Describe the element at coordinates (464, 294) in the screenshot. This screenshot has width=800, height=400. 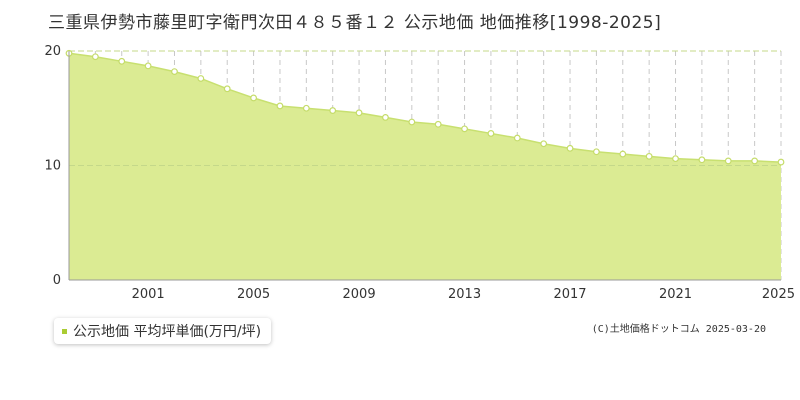
I see `x-tick-label: 2013` at that location.